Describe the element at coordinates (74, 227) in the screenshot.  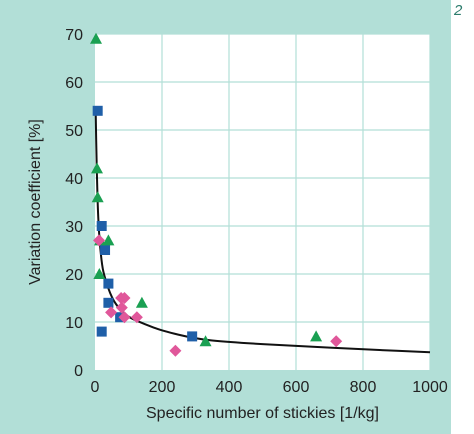
I see `y-tick-label: 30` at that location.